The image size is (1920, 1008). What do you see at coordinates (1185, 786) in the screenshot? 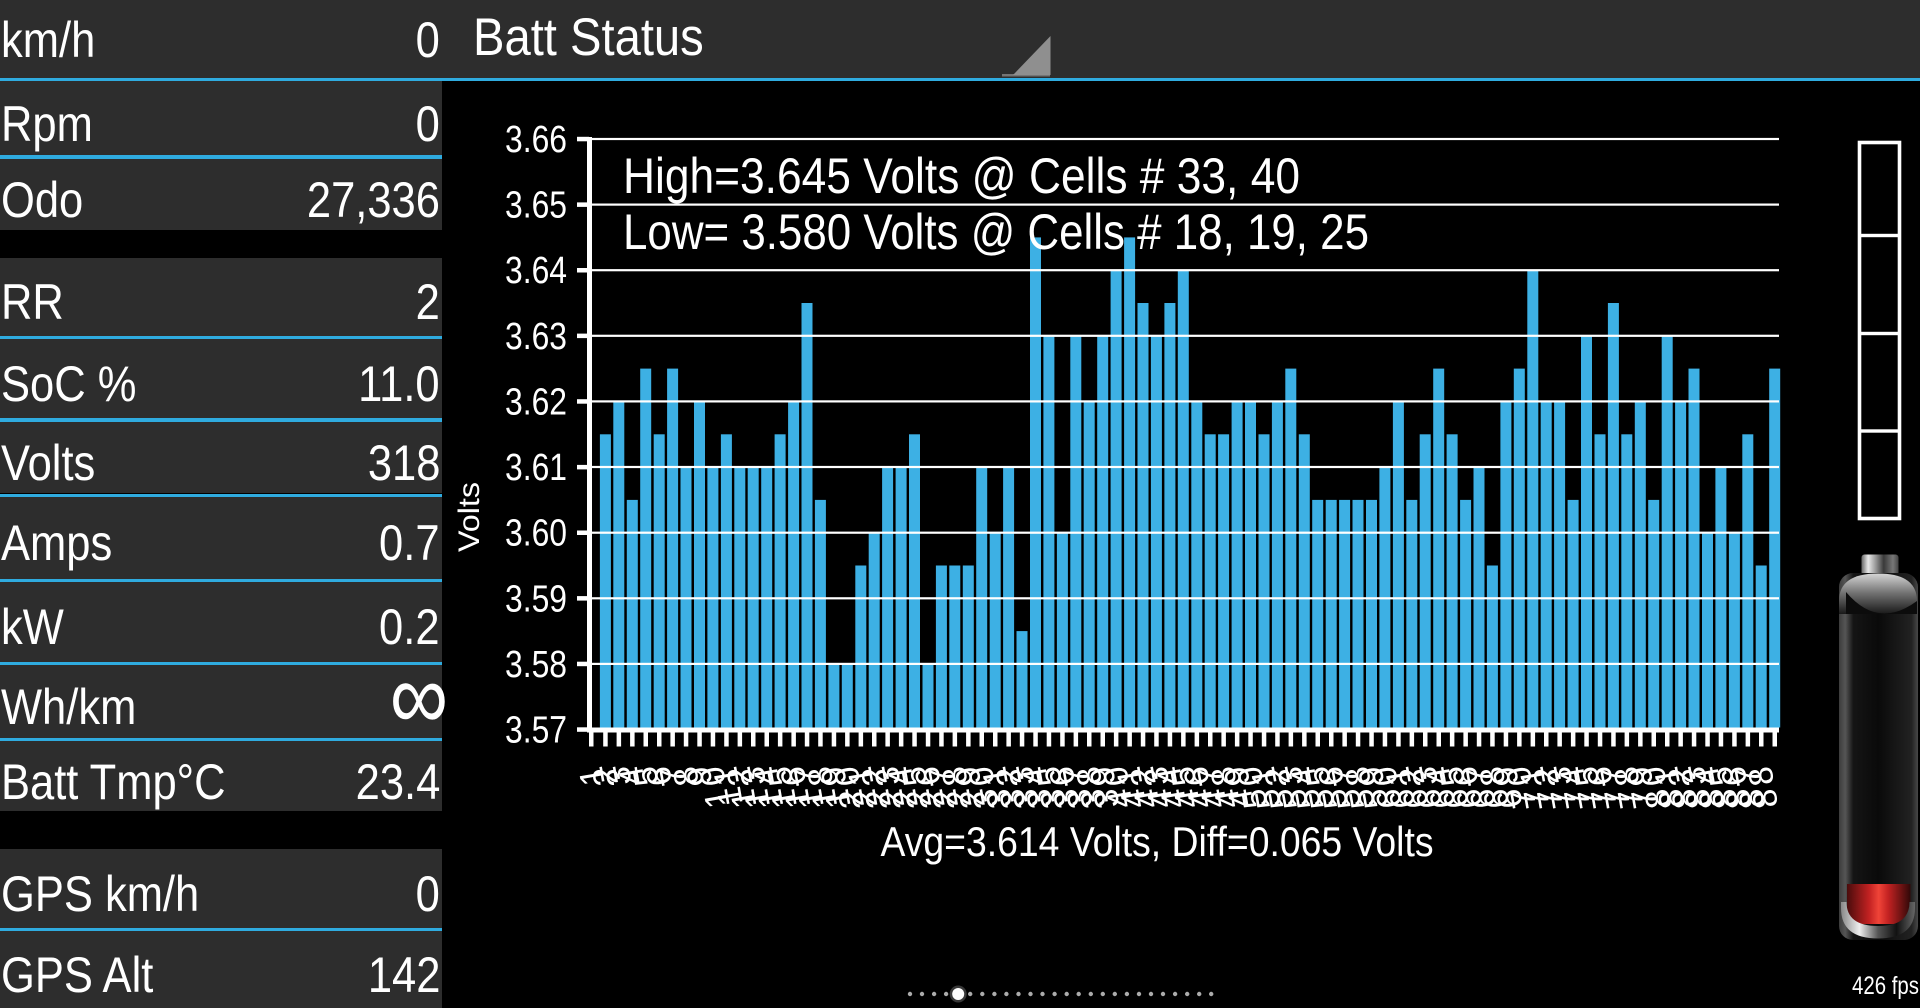
I see `svg-text: 45` at bounding box center [1185, 786].